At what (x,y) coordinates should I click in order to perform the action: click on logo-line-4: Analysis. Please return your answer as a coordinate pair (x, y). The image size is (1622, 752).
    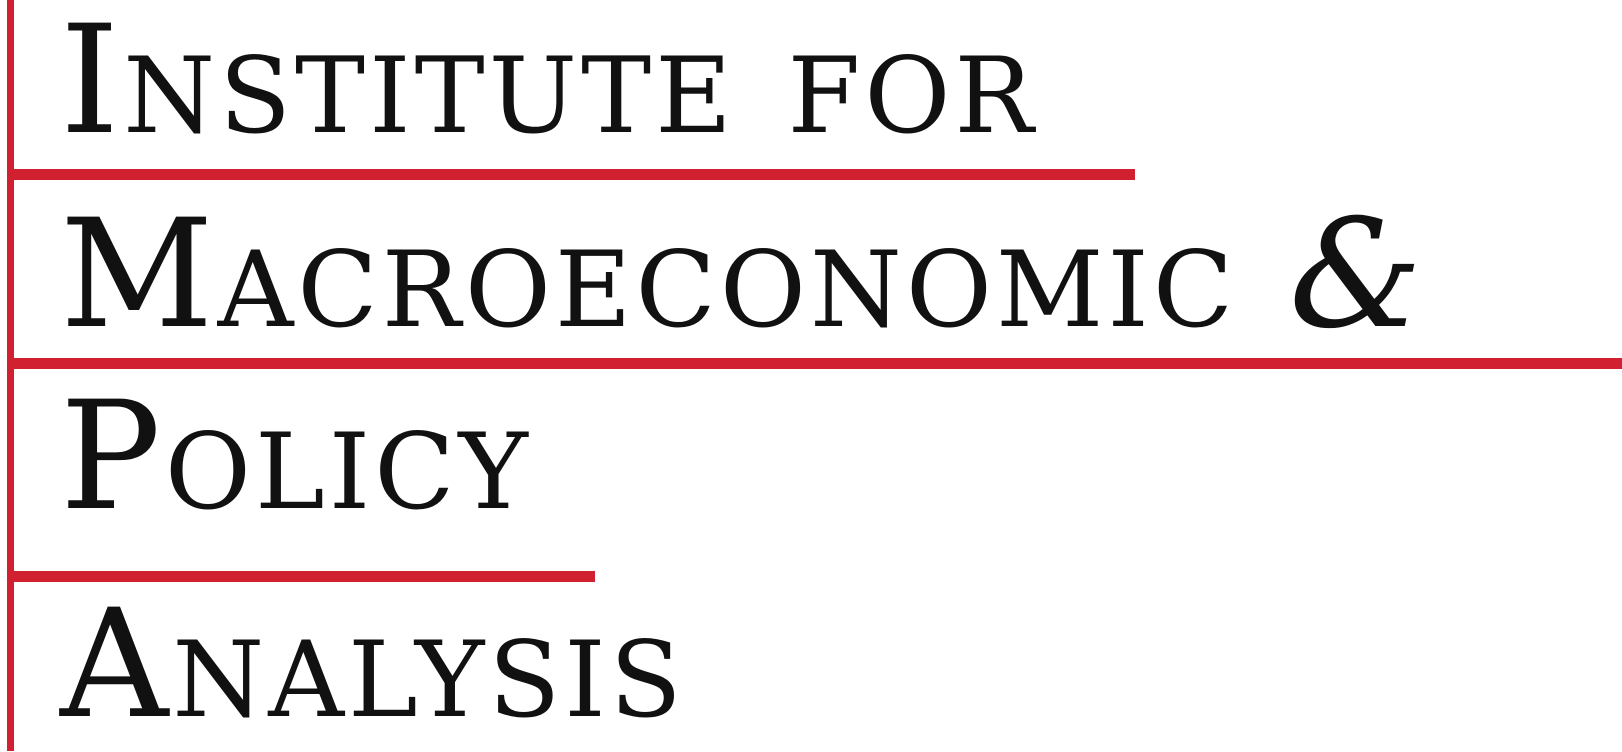
    Looking at the image, I should click on (373, 665).